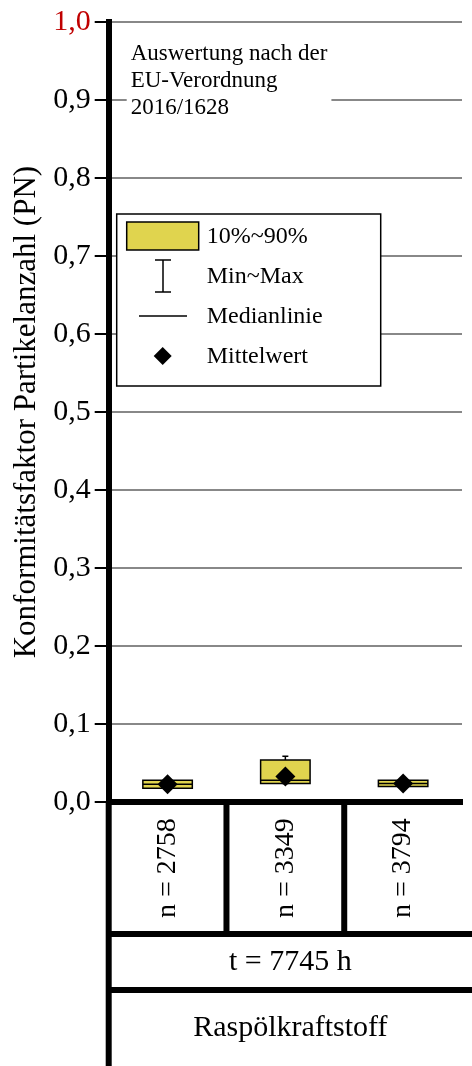 This screenshot has width=472, height=1066. Describe the element at coordinates (72, 19) in the screenshot. I see `y-tick-label: 1,0` at that location.